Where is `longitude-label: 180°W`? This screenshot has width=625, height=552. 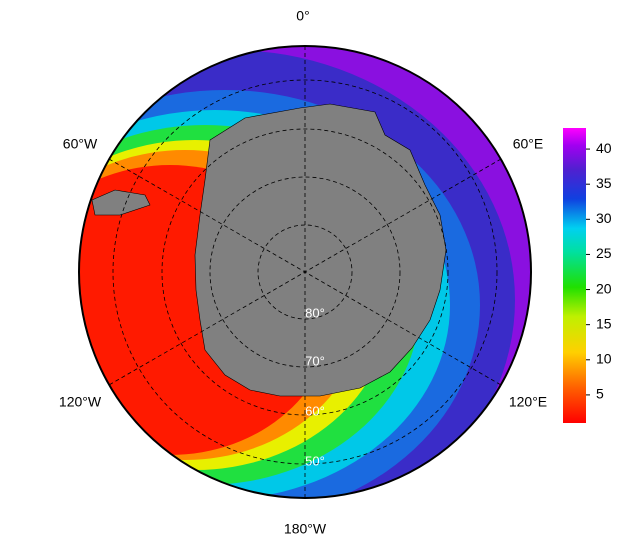 longitude-label: 180°W is located at coordinates (305, 529).